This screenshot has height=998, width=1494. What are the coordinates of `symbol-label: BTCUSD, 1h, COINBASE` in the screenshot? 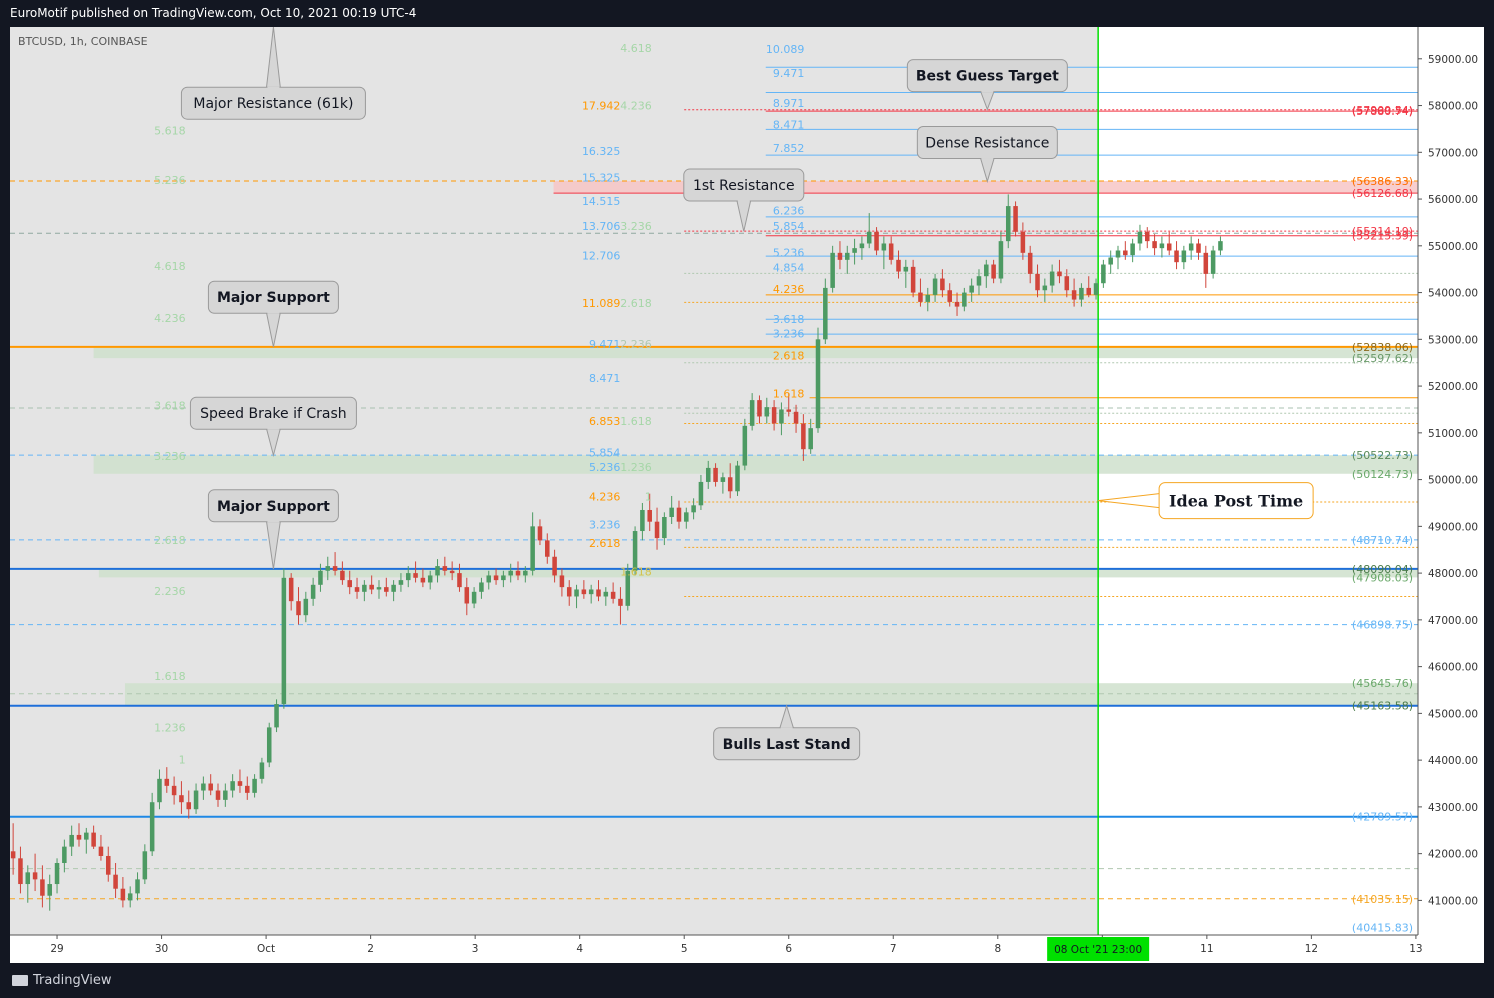 It's located at (83, 41).